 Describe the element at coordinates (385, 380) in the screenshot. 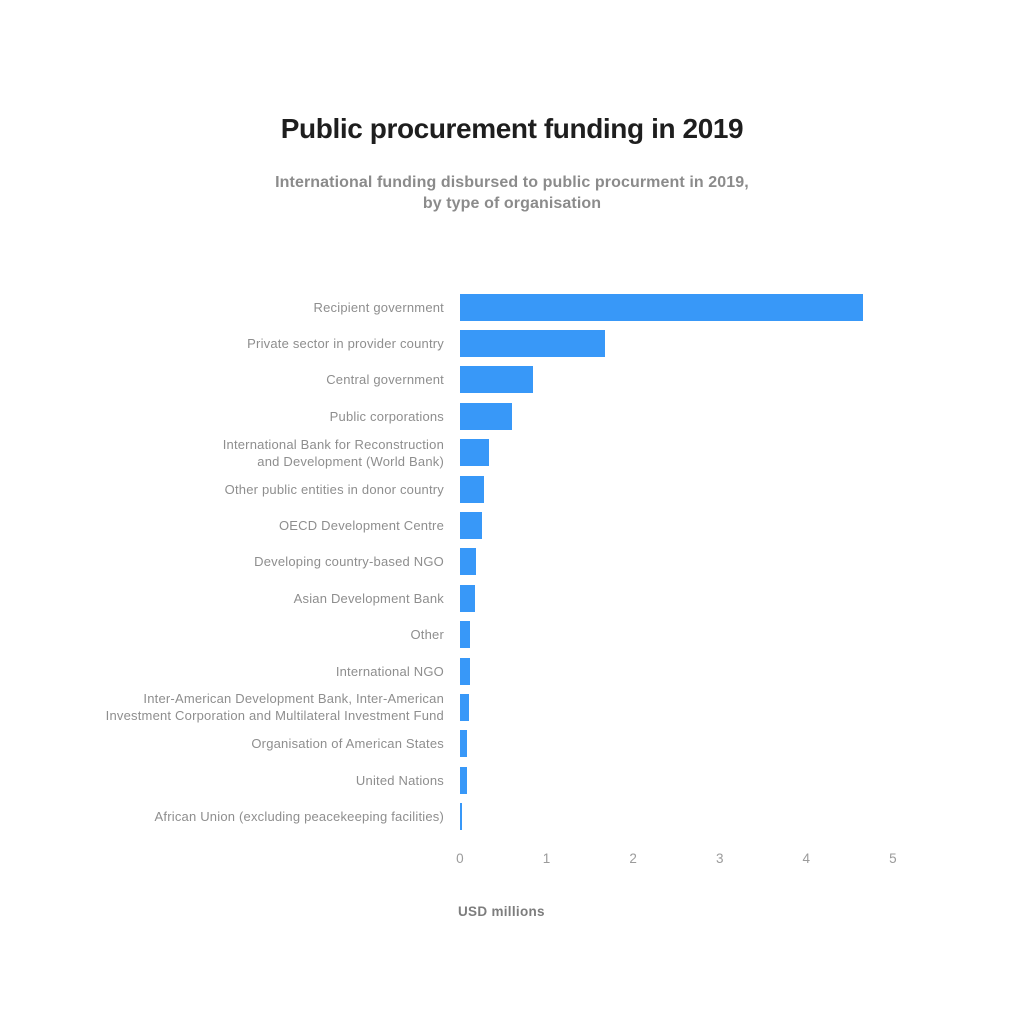

I see `category-label: Central government` at that location.